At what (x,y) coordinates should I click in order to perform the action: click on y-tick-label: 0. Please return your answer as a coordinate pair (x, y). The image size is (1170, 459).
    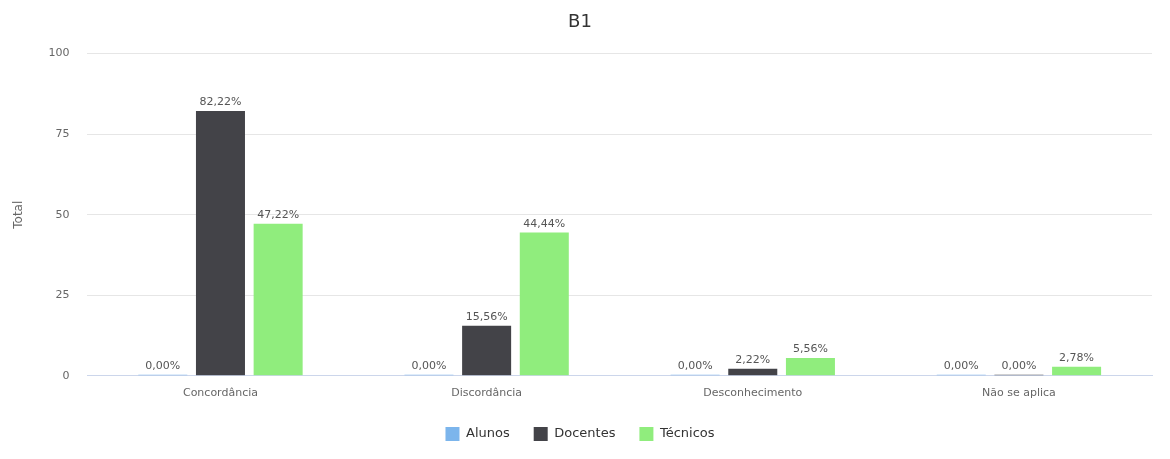
    Looking at the image, I should click on (66, 375).